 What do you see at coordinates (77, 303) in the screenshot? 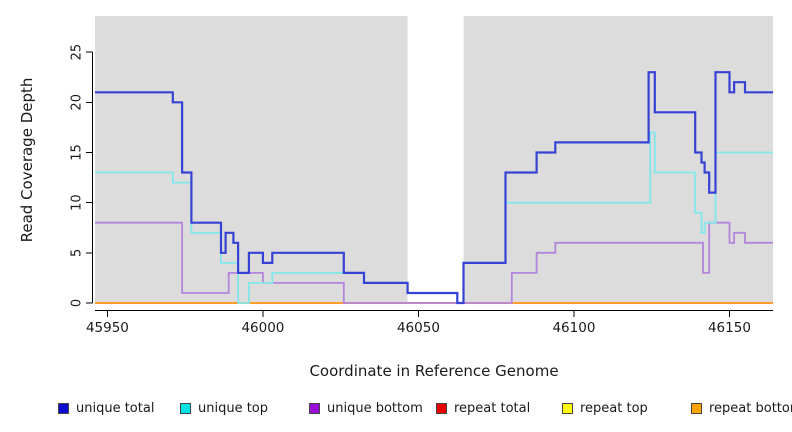
I see `y-tick-label: 0` at bounding box center [77, 303].